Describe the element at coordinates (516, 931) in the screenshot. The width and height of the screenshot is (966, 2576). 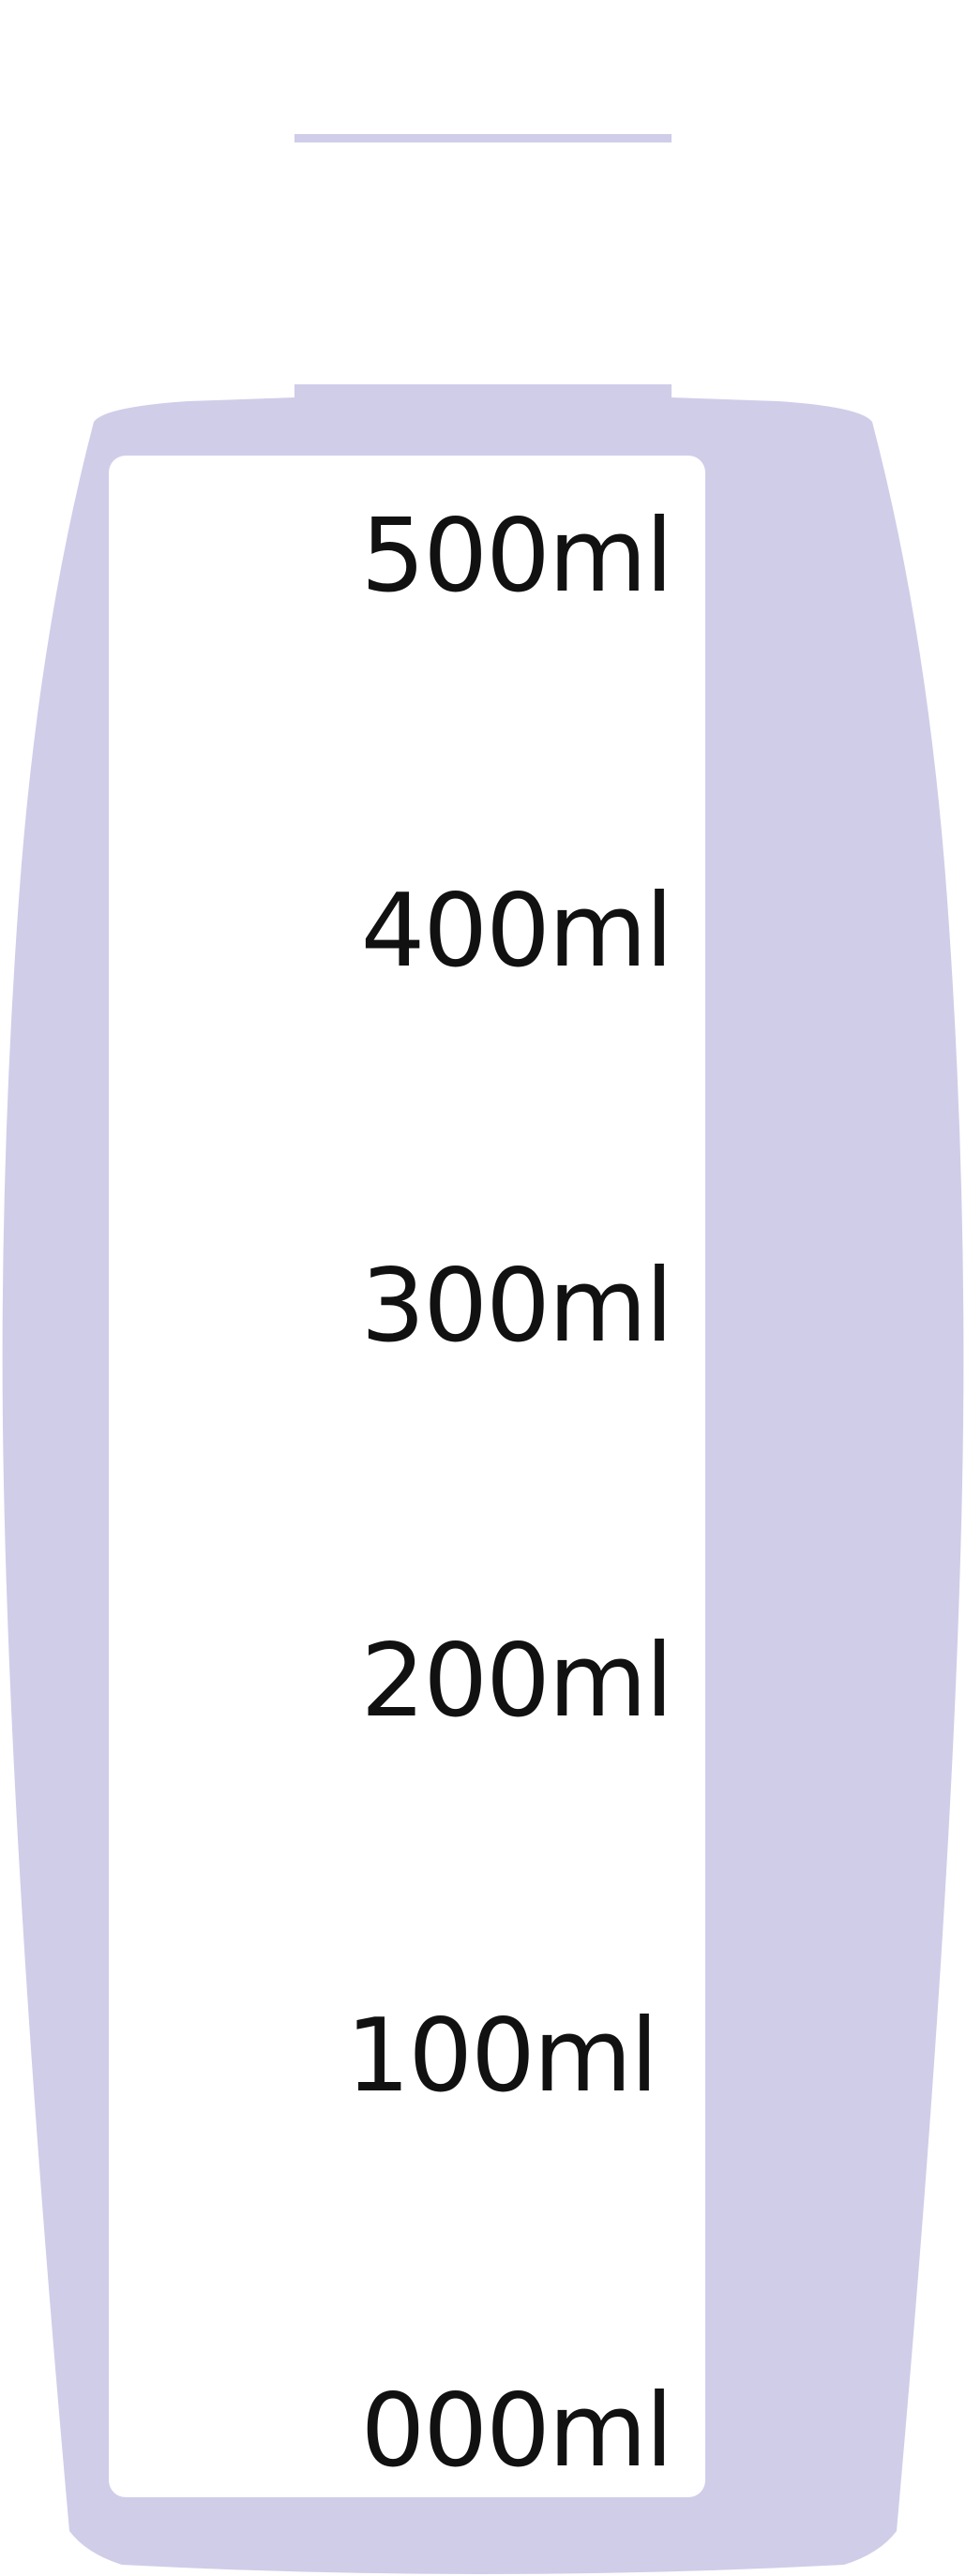
I see `scale-label-400: 400ml` at that location.